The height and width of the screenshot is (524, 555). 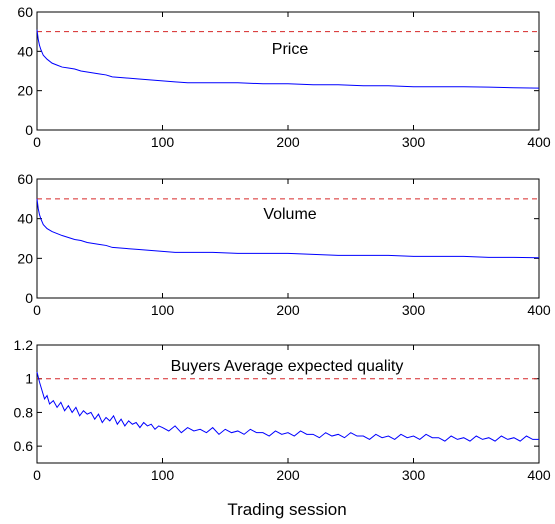 I want to click on y-tick-label: 0.6, so click(x=24, y=446).